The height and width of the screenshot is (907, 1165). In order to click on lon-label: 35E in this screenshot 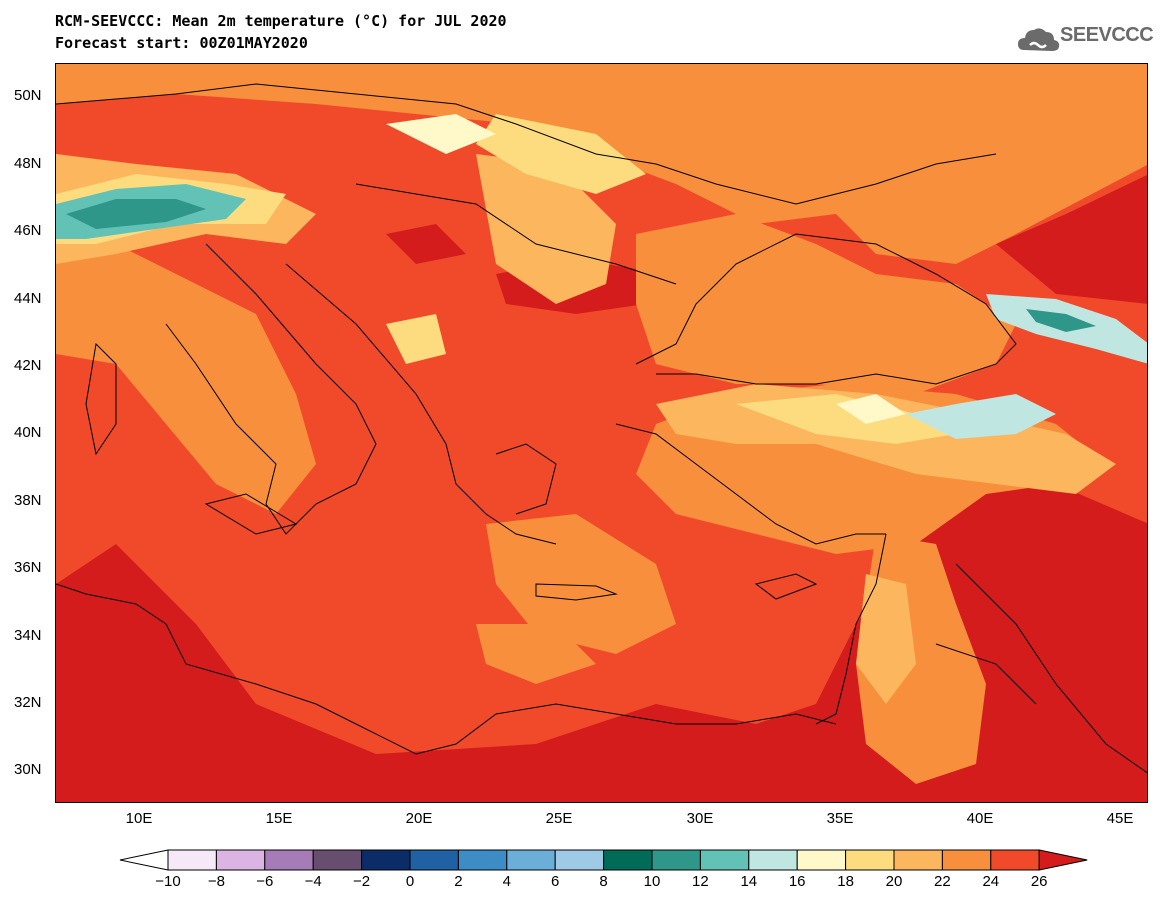, I will do `click(840, 818)`.